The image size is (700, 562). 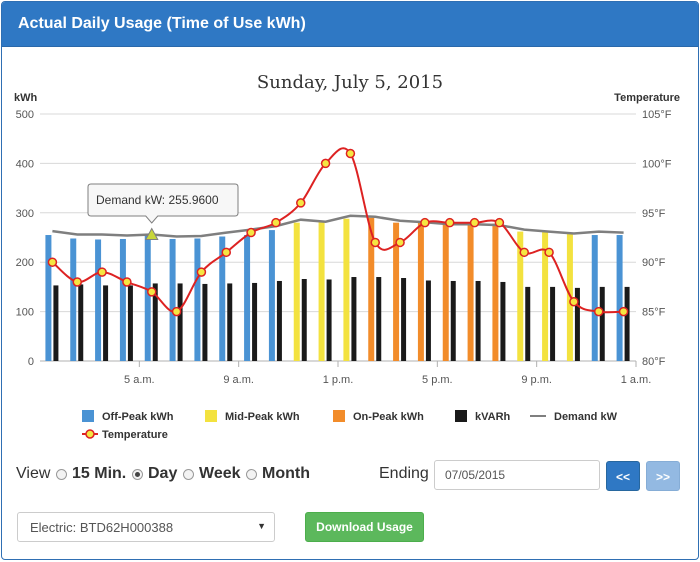 What do you see at coordinates (663, 476) in the screenshot?
I see `next-period-button: >>` at bounding box center [663, 476].